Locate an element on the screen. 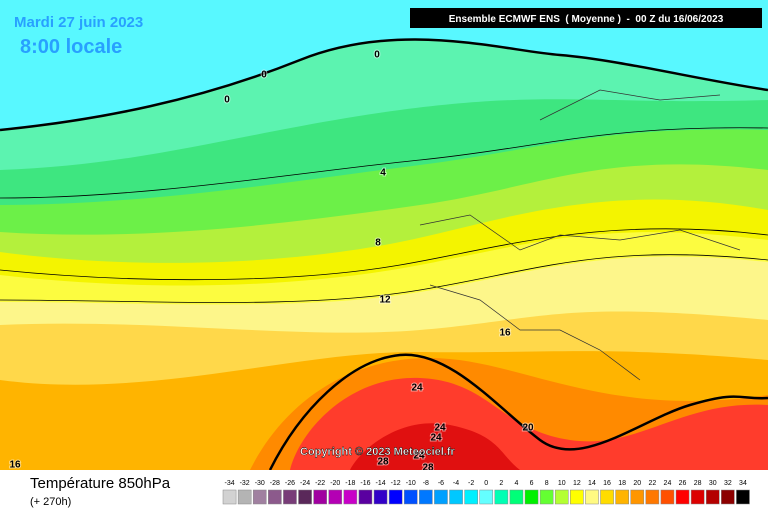 This screenshot has height=512, width=768. scale-label: 6 is located at coordinates (532, 483).